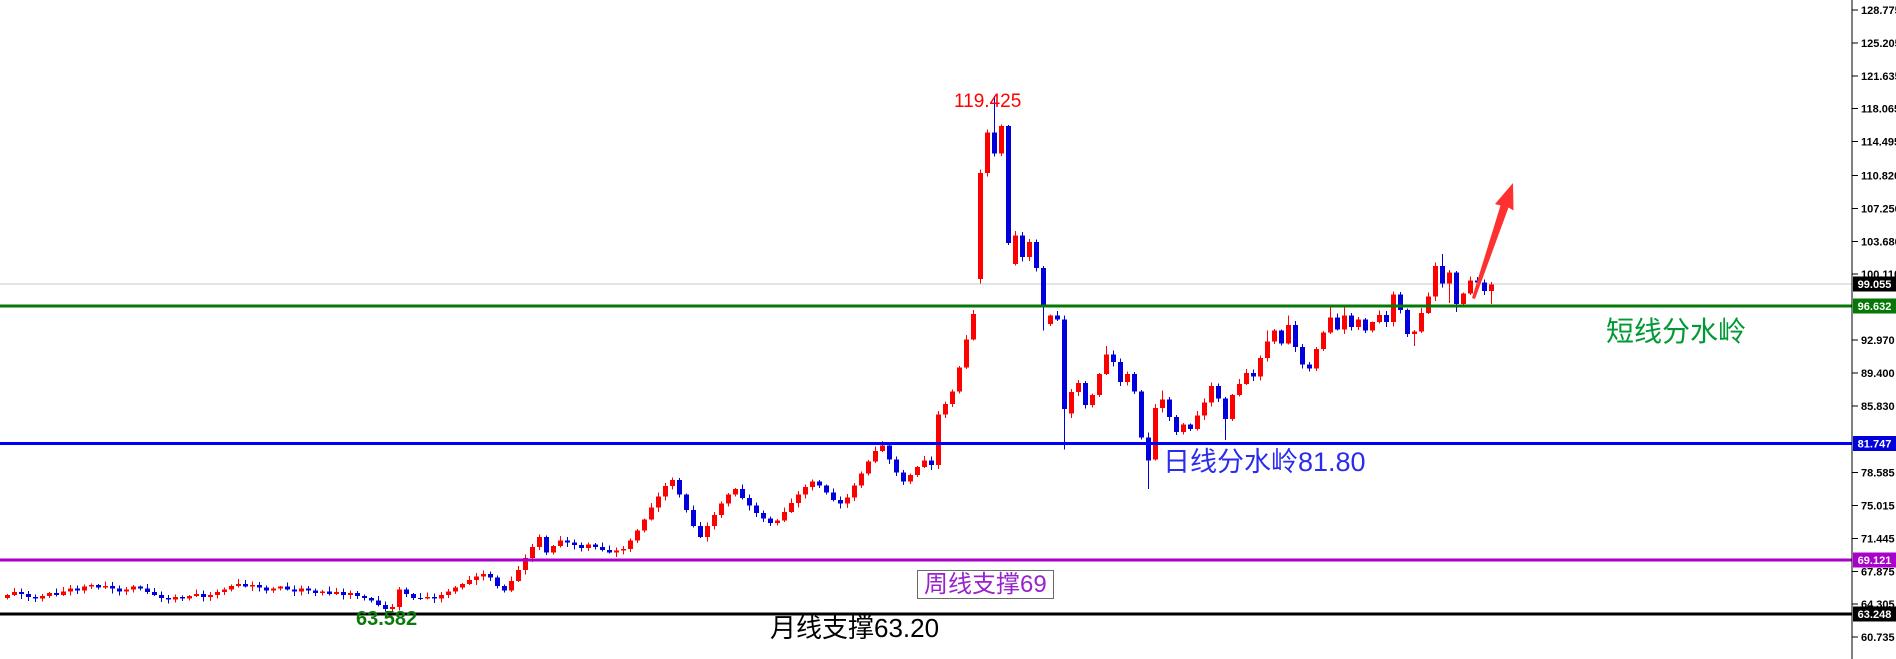  What do you see at coordinates (1878, 77) in the screenshot?
I see `axis-tick-label: 121.635` at bounding box center [1878, 77].